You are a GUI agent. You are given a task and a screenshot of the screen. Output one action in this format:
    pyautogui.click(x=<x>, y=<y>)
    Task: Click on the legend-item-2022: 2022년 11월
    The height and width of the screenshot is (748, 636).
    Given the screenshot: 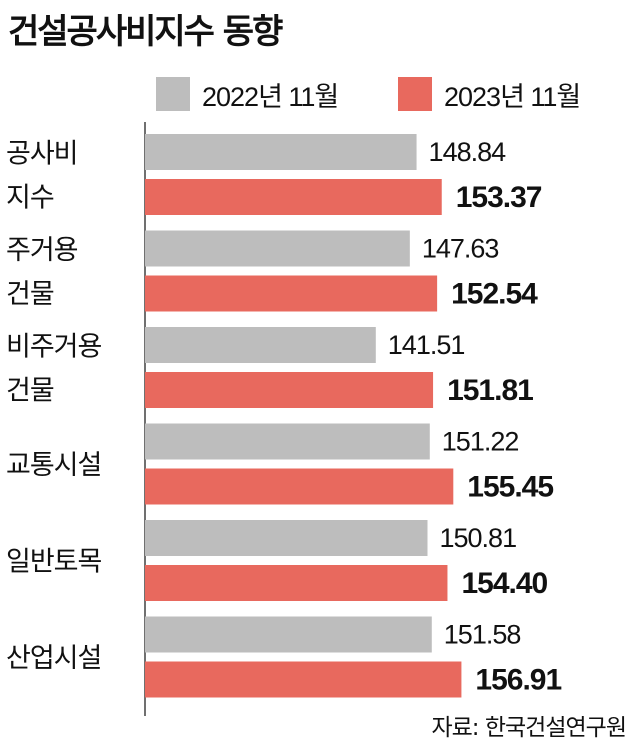 What is the action you would take?
    pyautogui.click(x=247, y=94)
    